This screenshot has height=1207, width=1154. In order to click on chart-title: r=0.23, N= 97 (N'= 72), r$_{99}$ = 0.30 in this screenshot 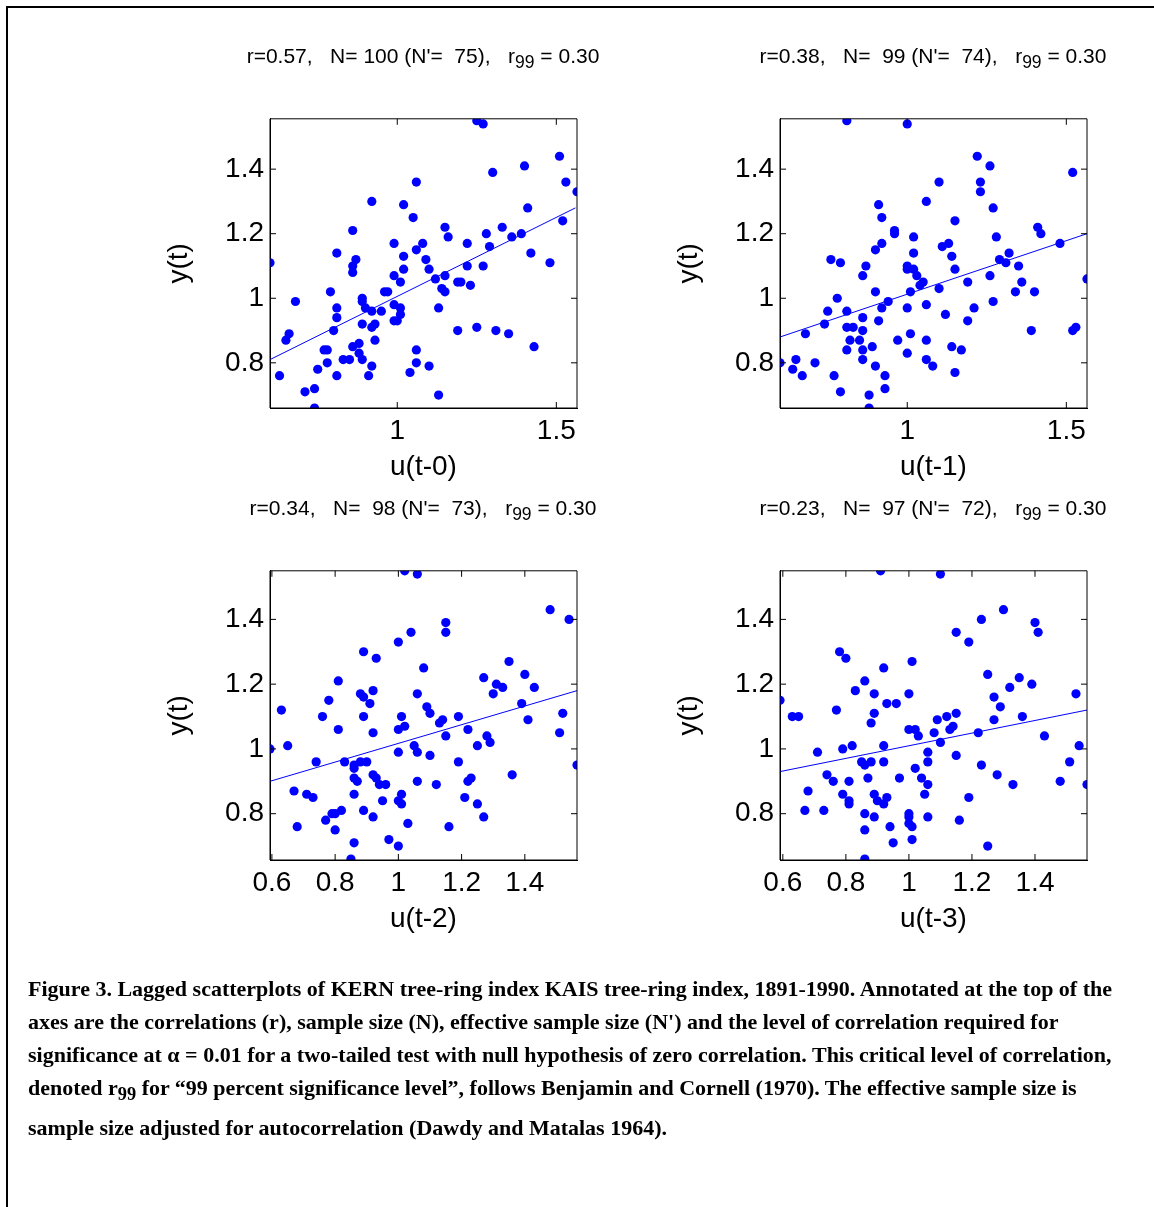, I will do `click(933, 511)`.